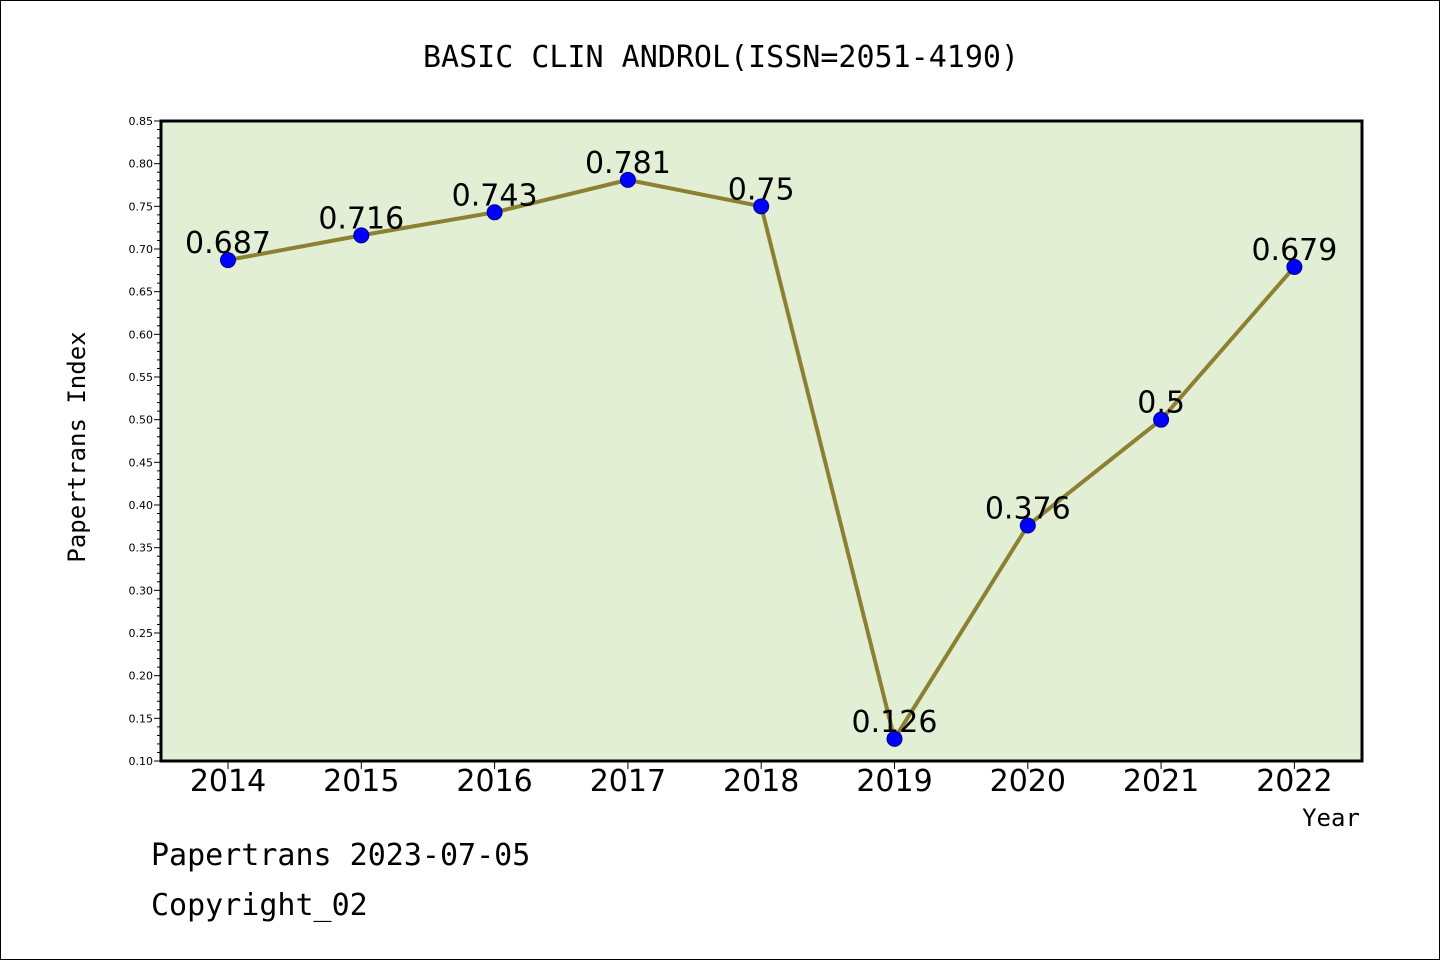 The image size is (1440, 960). What do you see at coordinates (1161, 419) in the screenshot?
I see `data-point-2021` at bounding box center [1161, 419].